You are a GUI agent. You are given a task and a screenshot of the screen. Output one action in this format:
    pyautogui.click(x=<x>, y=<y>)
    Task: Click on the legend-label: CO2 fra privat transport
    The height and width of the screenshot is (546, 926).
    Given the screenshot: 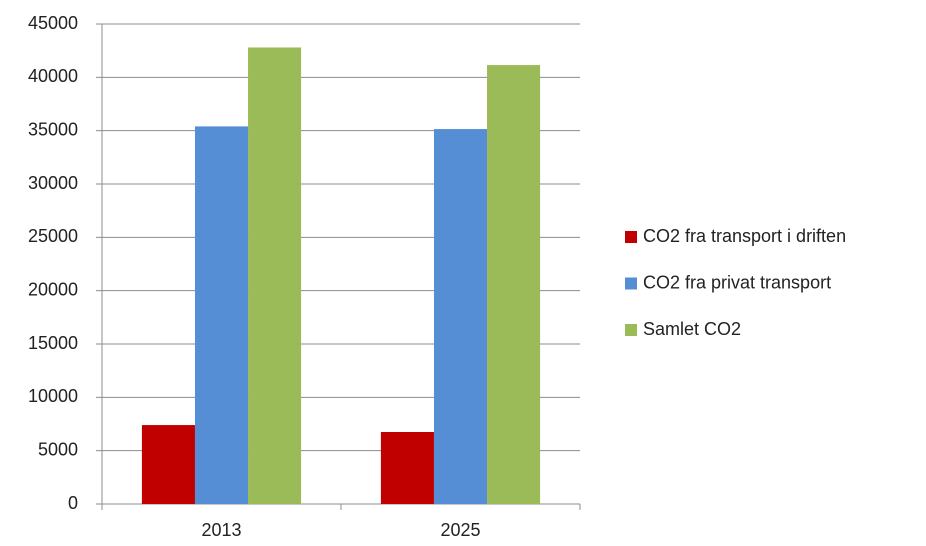 What is the action you would take?
    pyautogui.click(x=737, y=282)
    